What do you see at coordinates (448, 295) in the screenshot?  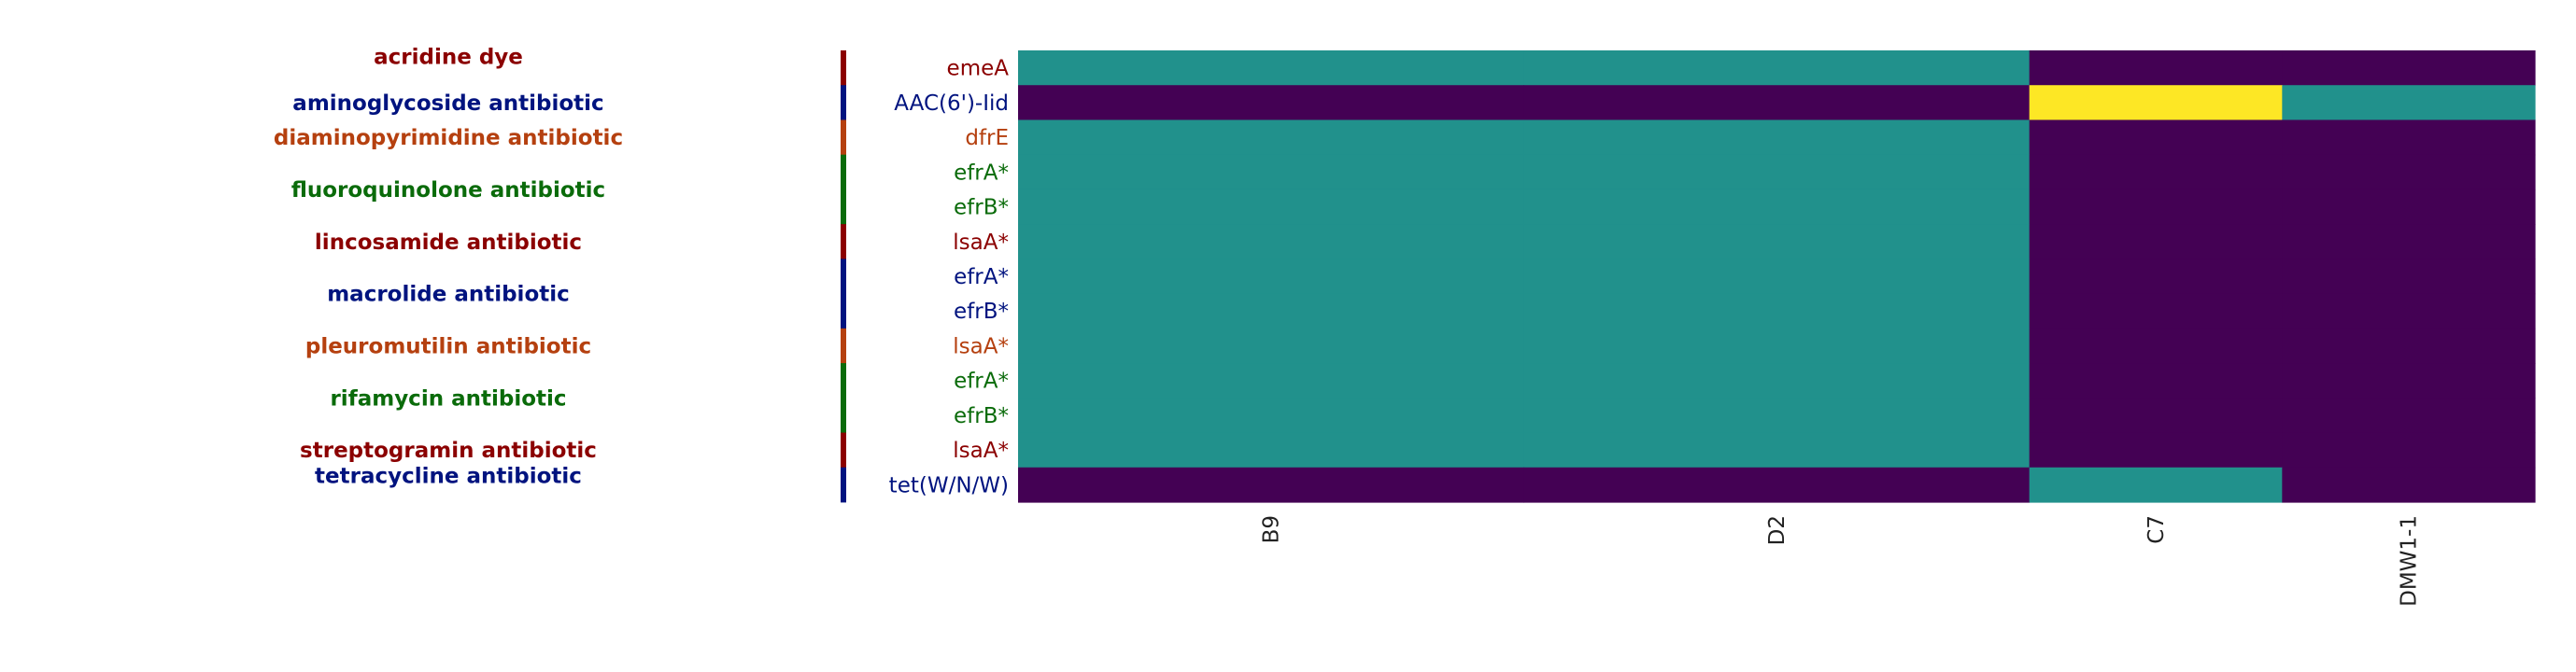 I see `class-label: macrolide antibiotic` at bounding box center [448, 295].